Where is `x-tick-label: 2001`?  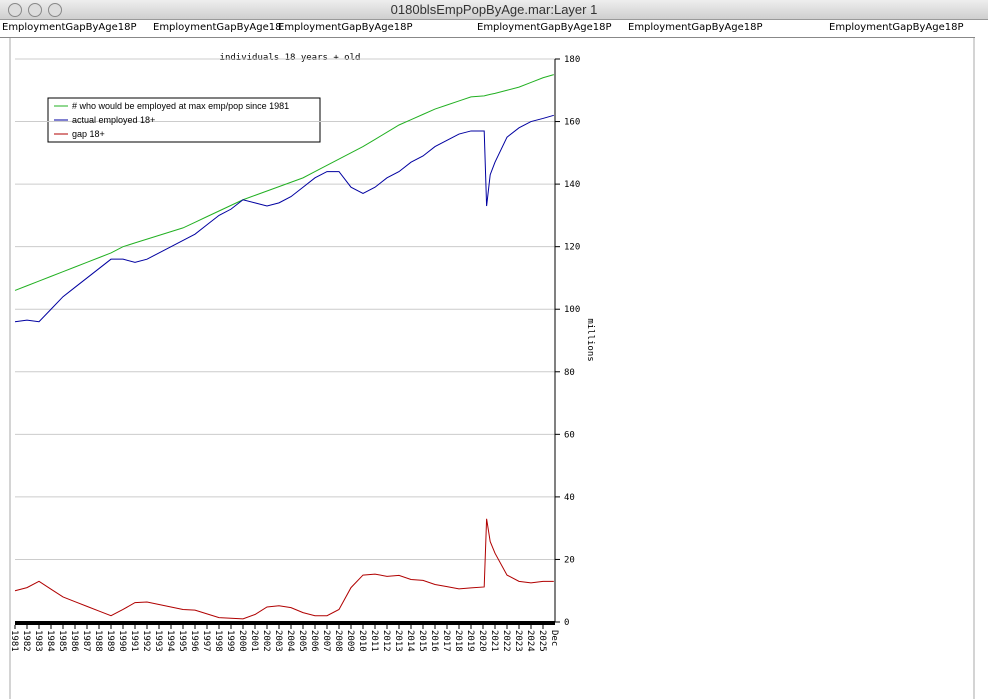
x-tick-label: 2001 is located at coordinates (254, 641).